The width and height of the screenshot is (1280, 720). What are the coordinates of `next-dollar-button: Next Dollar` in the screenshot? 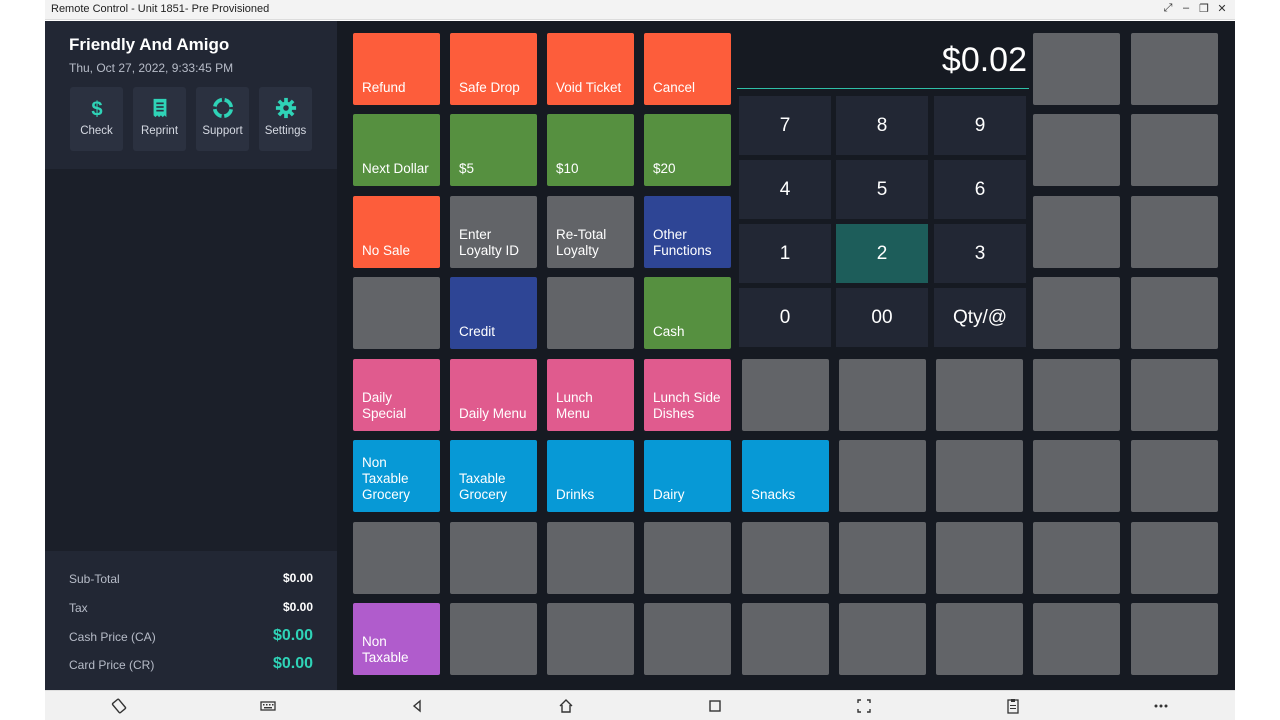 It's located at (396, 150).